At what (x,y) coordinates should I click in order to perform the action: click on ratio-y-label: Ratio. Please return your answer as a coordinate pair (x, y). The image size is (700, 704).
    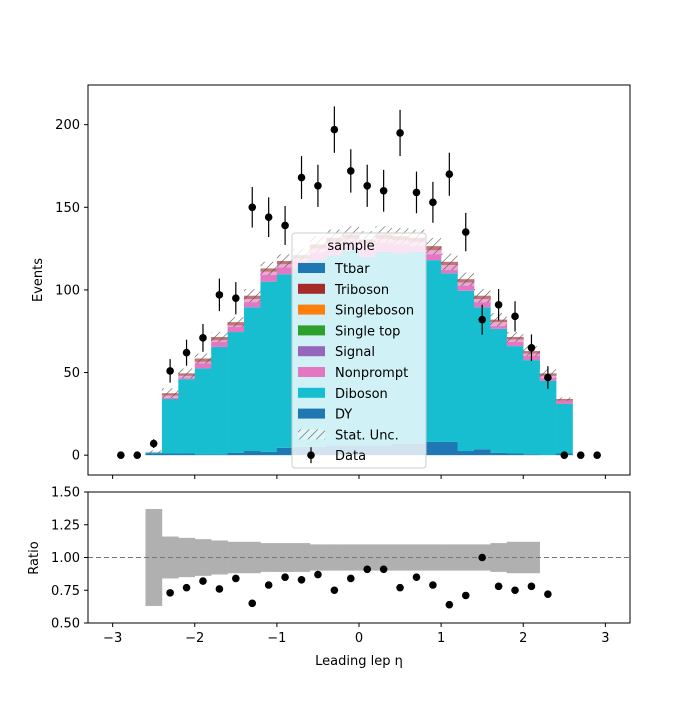
    Looking at the image, I should click on (34, 557).